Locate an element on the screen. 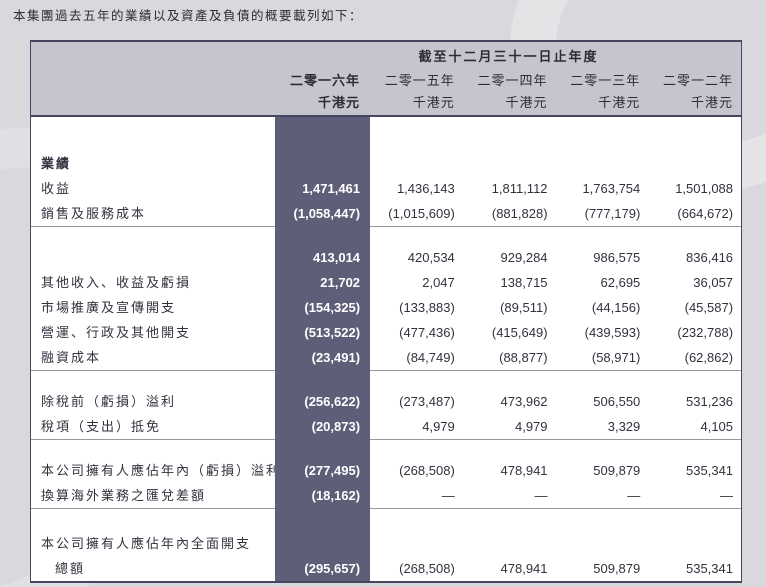 This screenshot has height=587, width=766. value-cell: (88,877) is located at coordinates (523, 357).